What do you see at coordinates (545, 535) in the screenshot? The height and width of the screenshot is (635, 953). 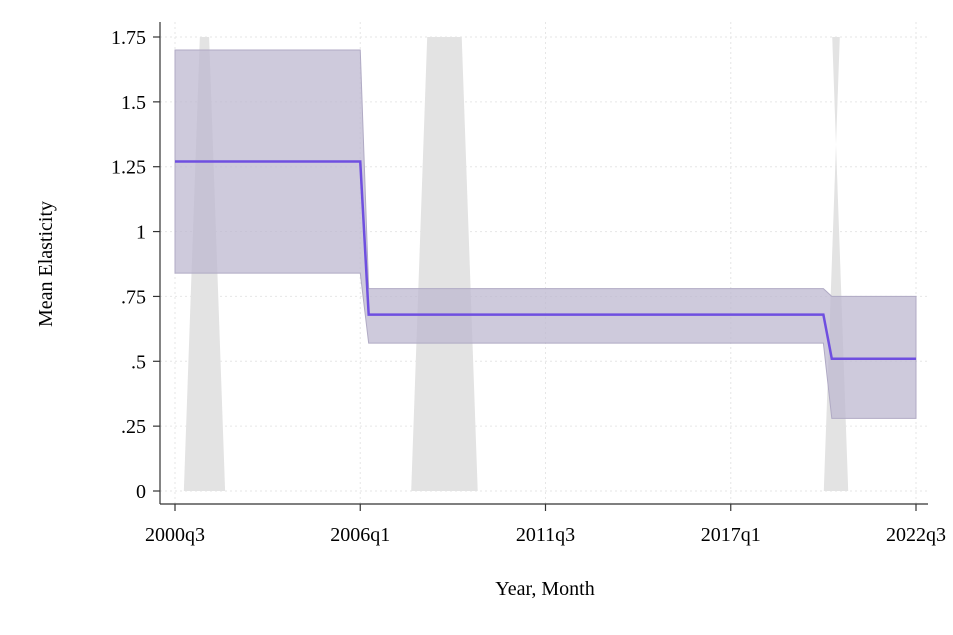 I see `x-tick-label: 2011q3` at bounding box center [545, 535].